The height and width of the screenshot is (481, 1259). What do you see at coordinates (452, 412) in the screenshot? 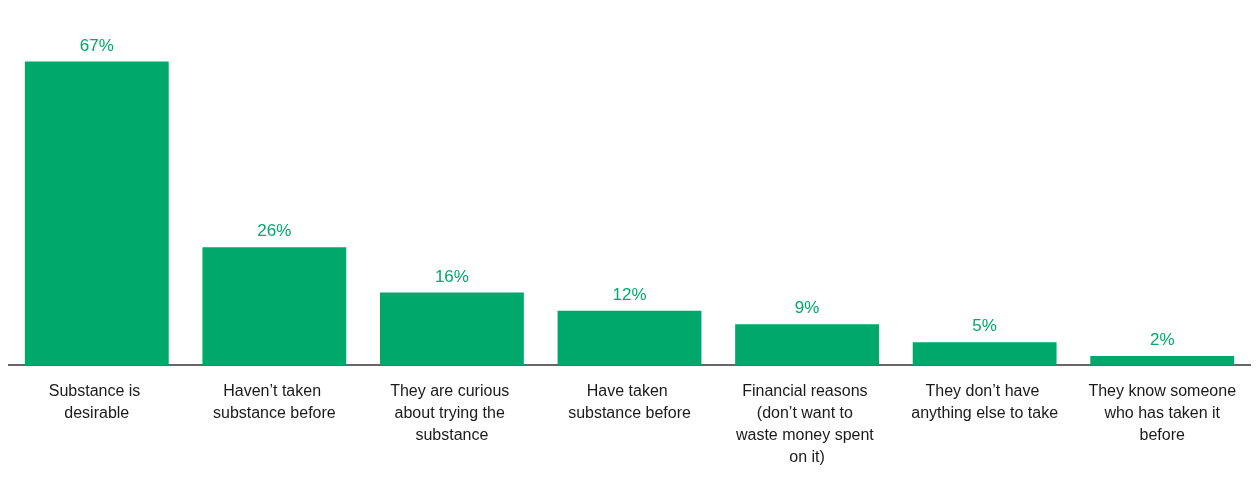
I see `x-tick-label: They are curious about trying the substance` at bounding box center [452, 412].